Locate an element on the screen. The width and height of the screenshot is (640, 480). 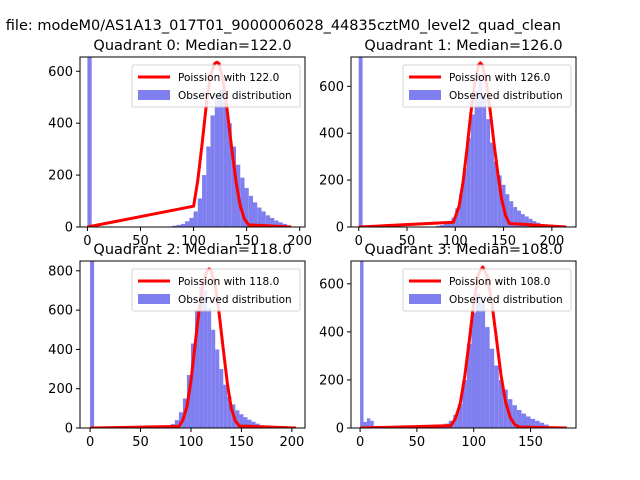
quadrant-2-title: Quadrant 2: Median=118.0 is located at coordinates (192, 250).